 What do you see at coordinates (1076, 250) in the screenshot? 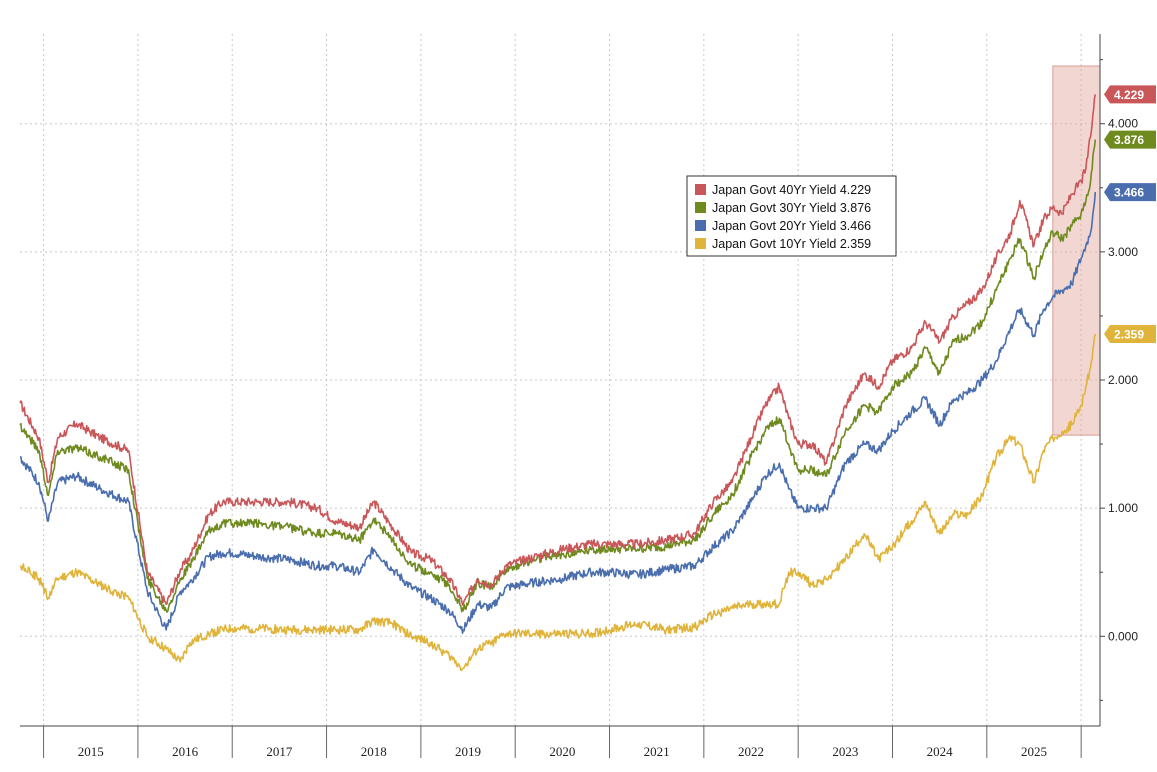
I see `highlight-region` at bounding box center [1076, 250].